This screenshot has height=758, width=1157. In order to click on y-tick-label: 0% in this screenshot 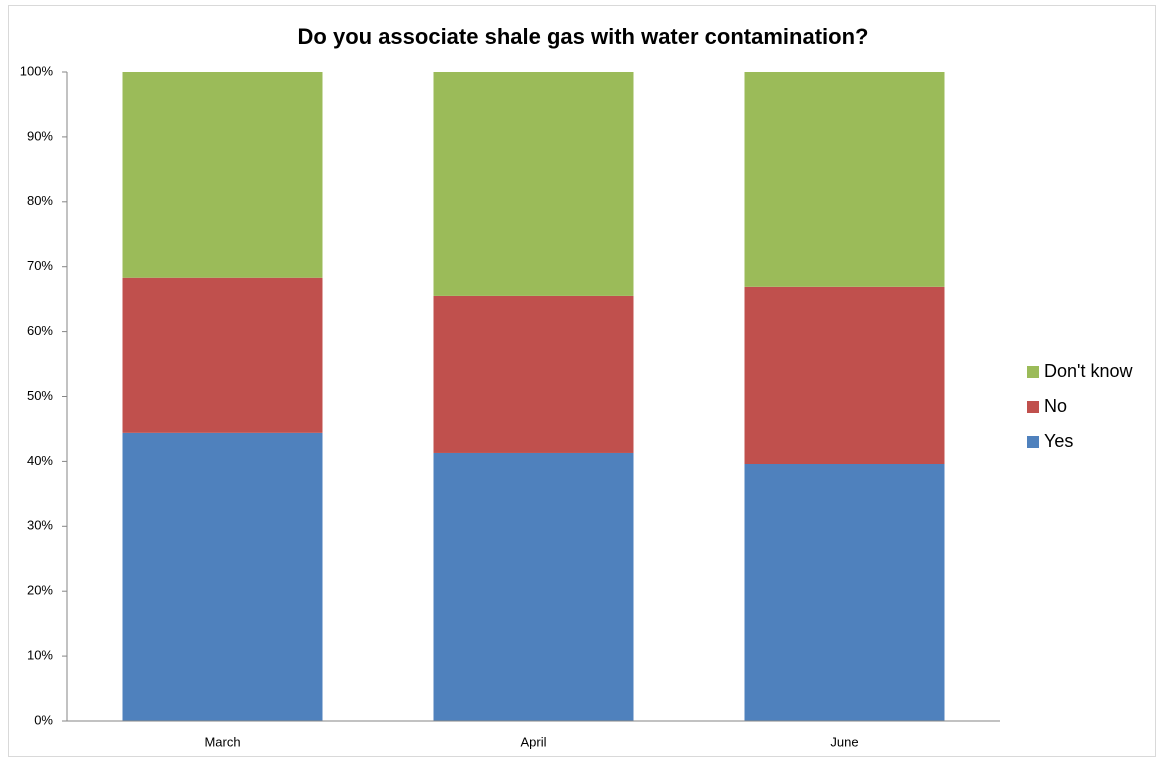, I will do `click(43, 719)`.